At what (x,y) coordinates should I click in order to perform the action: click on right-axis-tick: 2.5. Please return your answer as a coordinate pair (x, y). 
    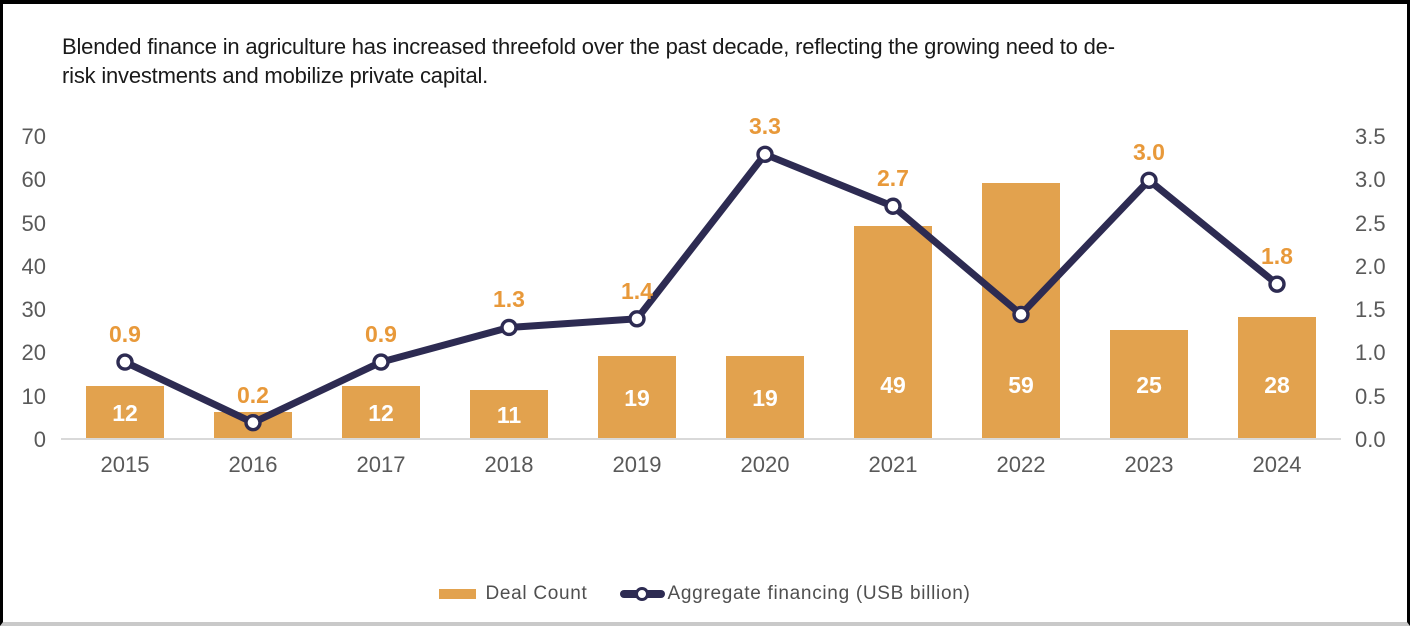
    Looking at the image, I should click on (1370, 223).